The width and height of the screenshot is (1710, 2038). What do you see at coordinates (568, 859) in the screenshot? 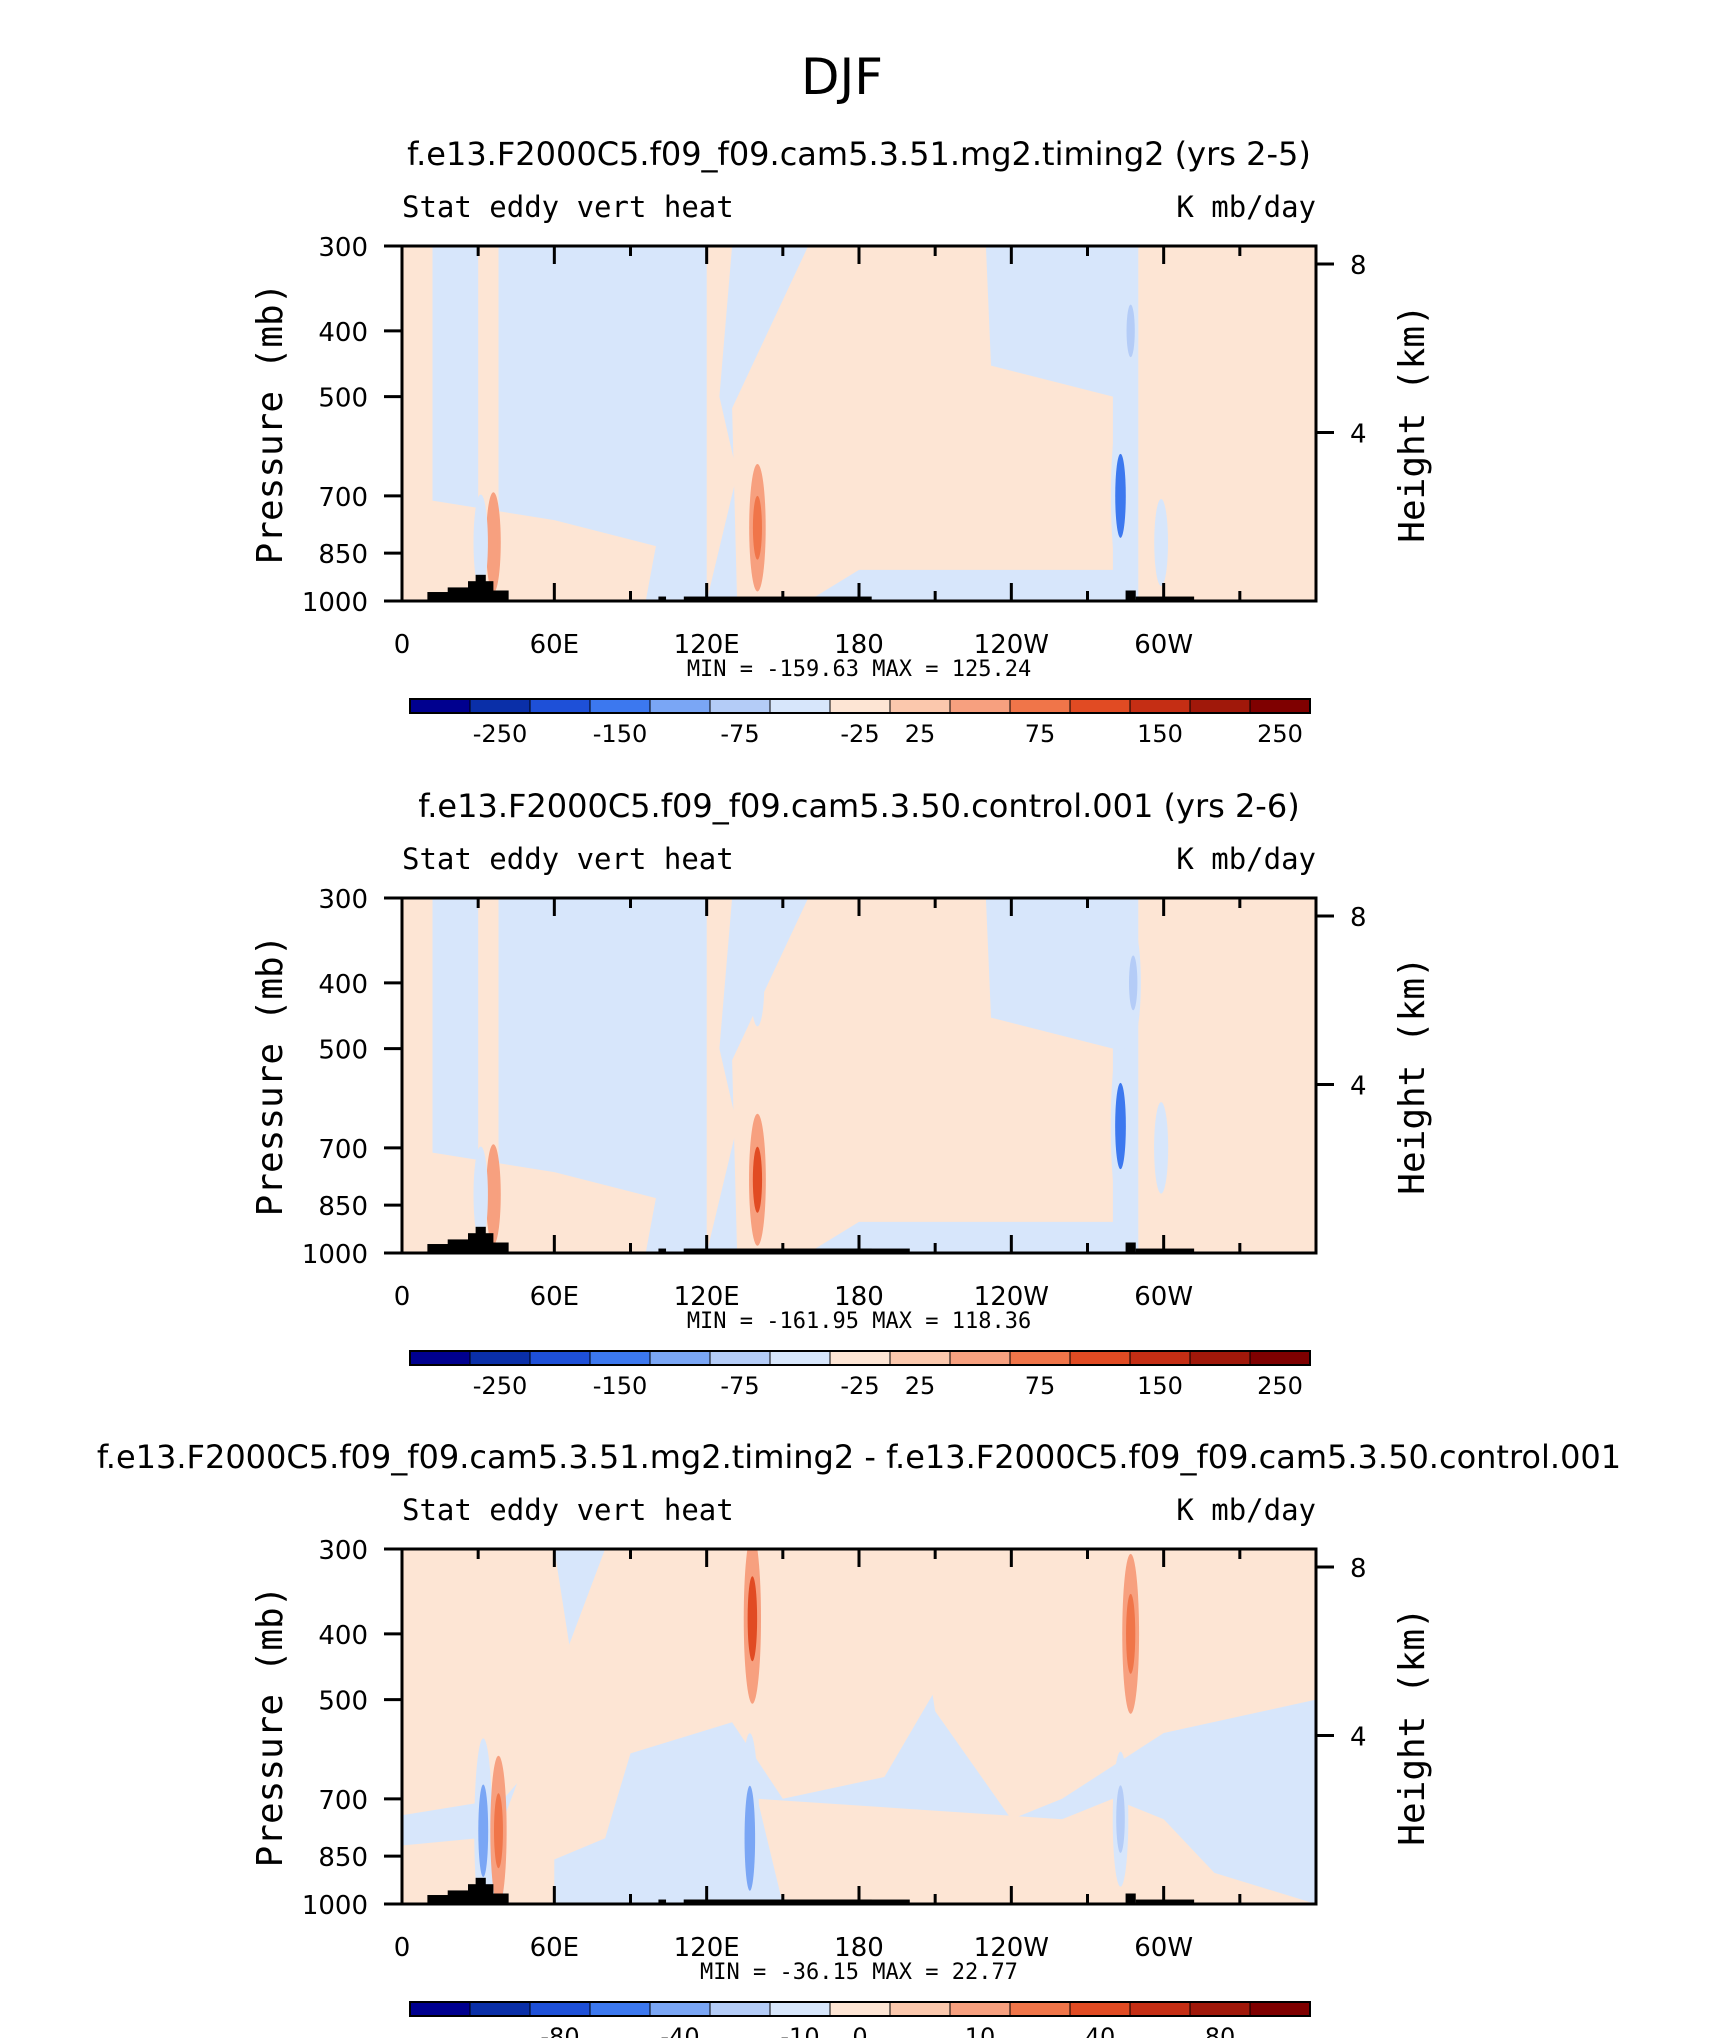
I see `variable-label: Stat eddy vert heat` at bounding box center [568, 859].